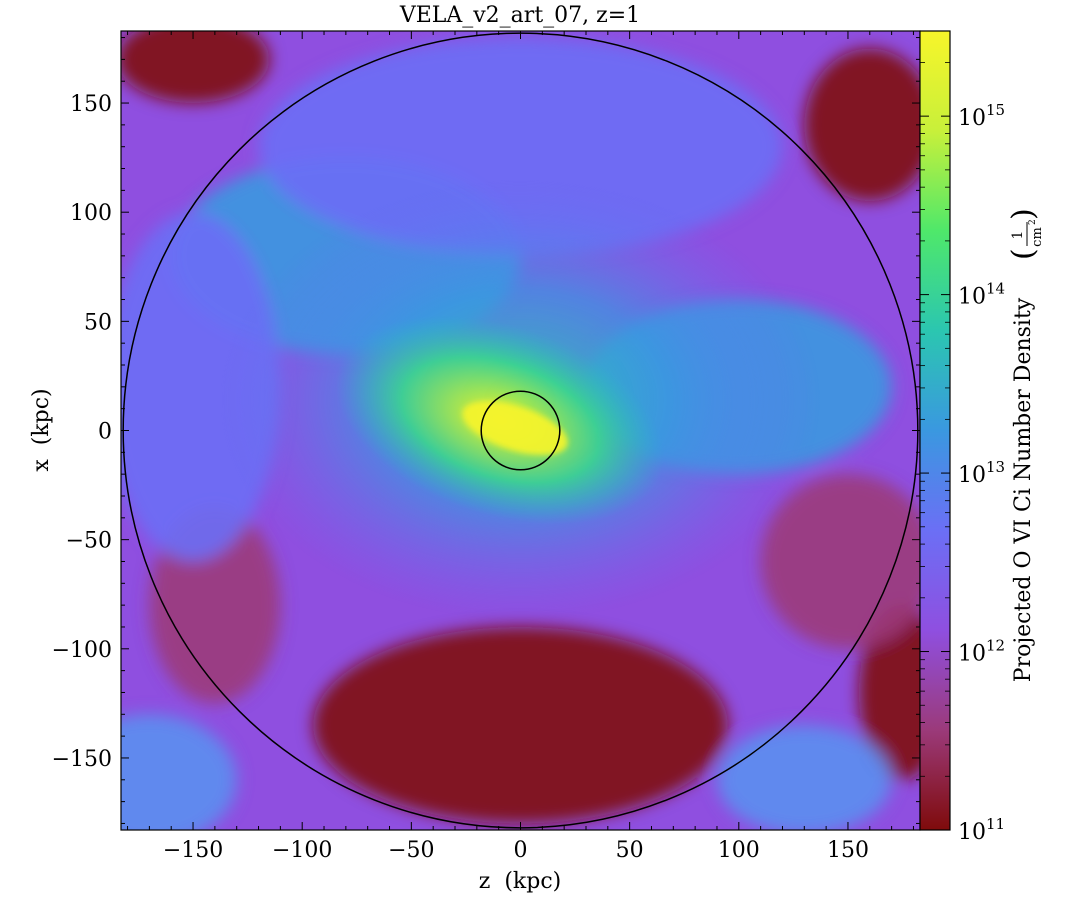  What do you see at coordinates (981, 830) in the screenshot?
I see `colorbar-tick-label: 1011` at bounding box center [981, 830].